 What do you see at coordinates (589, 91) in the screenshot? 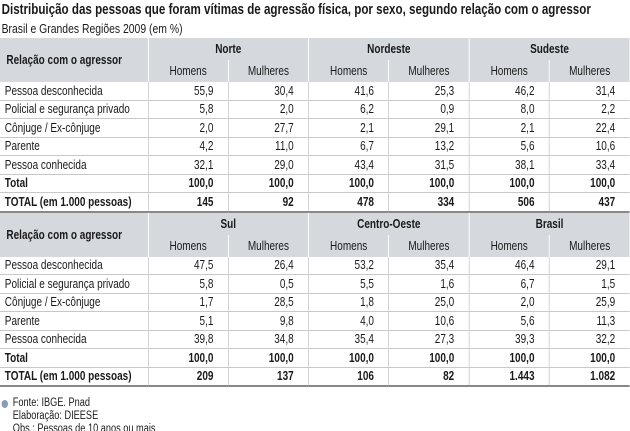
I see `cell: 31,4` at bounding box center [589, 91].